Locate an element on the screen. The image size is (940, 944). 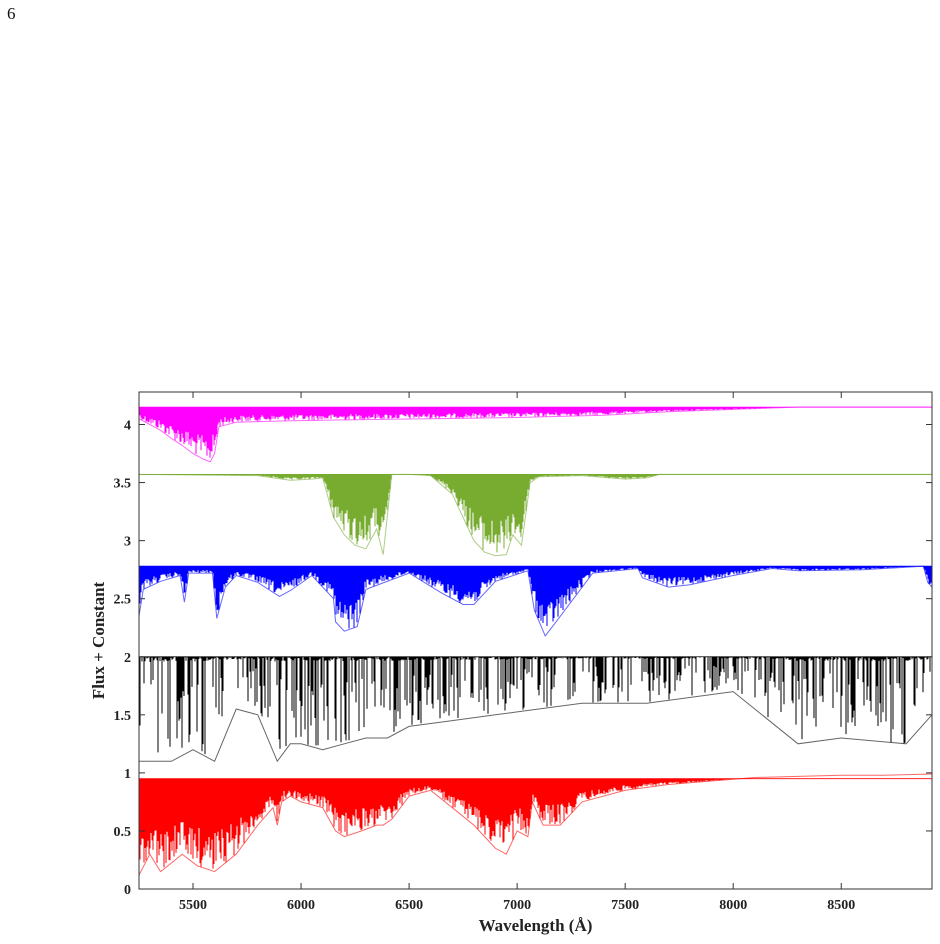
x-tick-label: 6000 is located at coordinates (301, 905).